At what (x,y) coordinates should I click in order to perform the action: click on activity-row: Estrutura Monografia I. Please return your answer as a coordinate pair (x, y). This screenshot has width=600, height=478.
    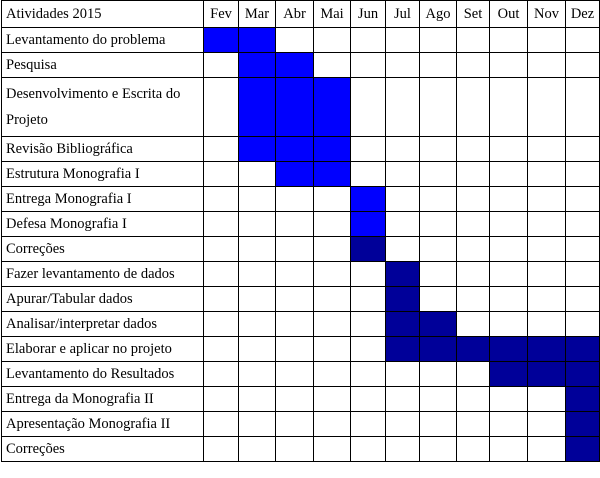
    Looking at the image, I should click on (300, 174).